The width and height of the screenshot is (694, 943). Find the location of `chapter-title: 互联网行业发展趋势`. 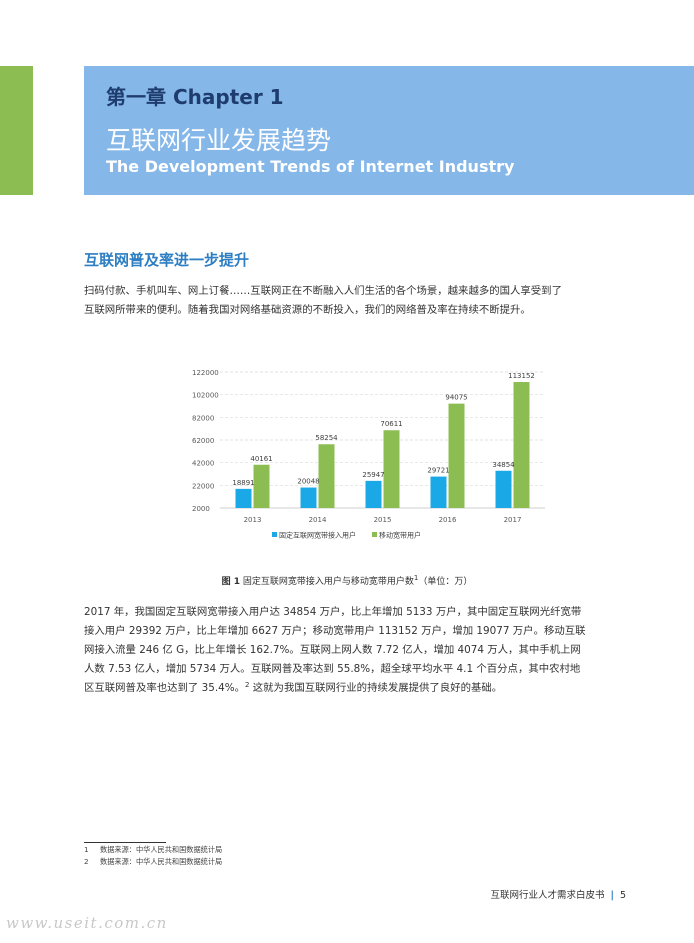

chapter-title: 互联网行业发展趋势 is located at coordinates (219, 140).